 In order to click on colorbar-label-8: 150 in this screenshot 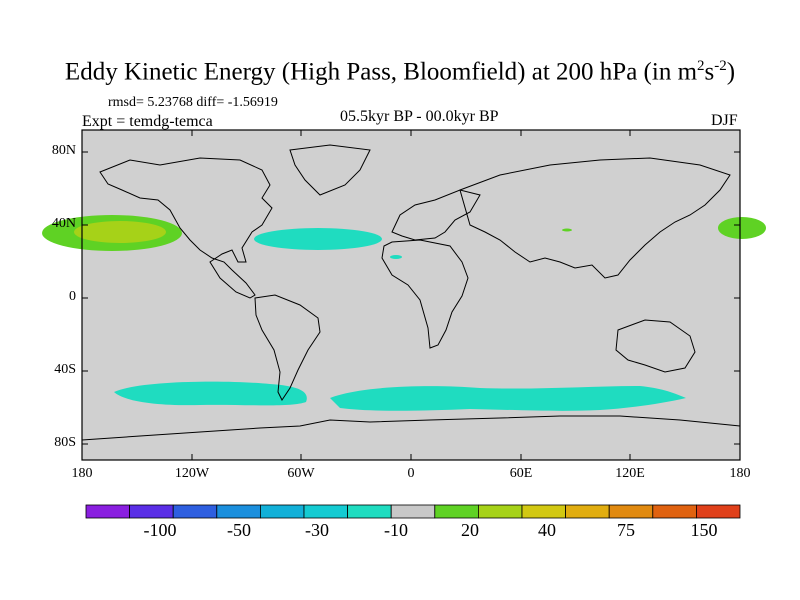, I will do `click(704, 530)`.